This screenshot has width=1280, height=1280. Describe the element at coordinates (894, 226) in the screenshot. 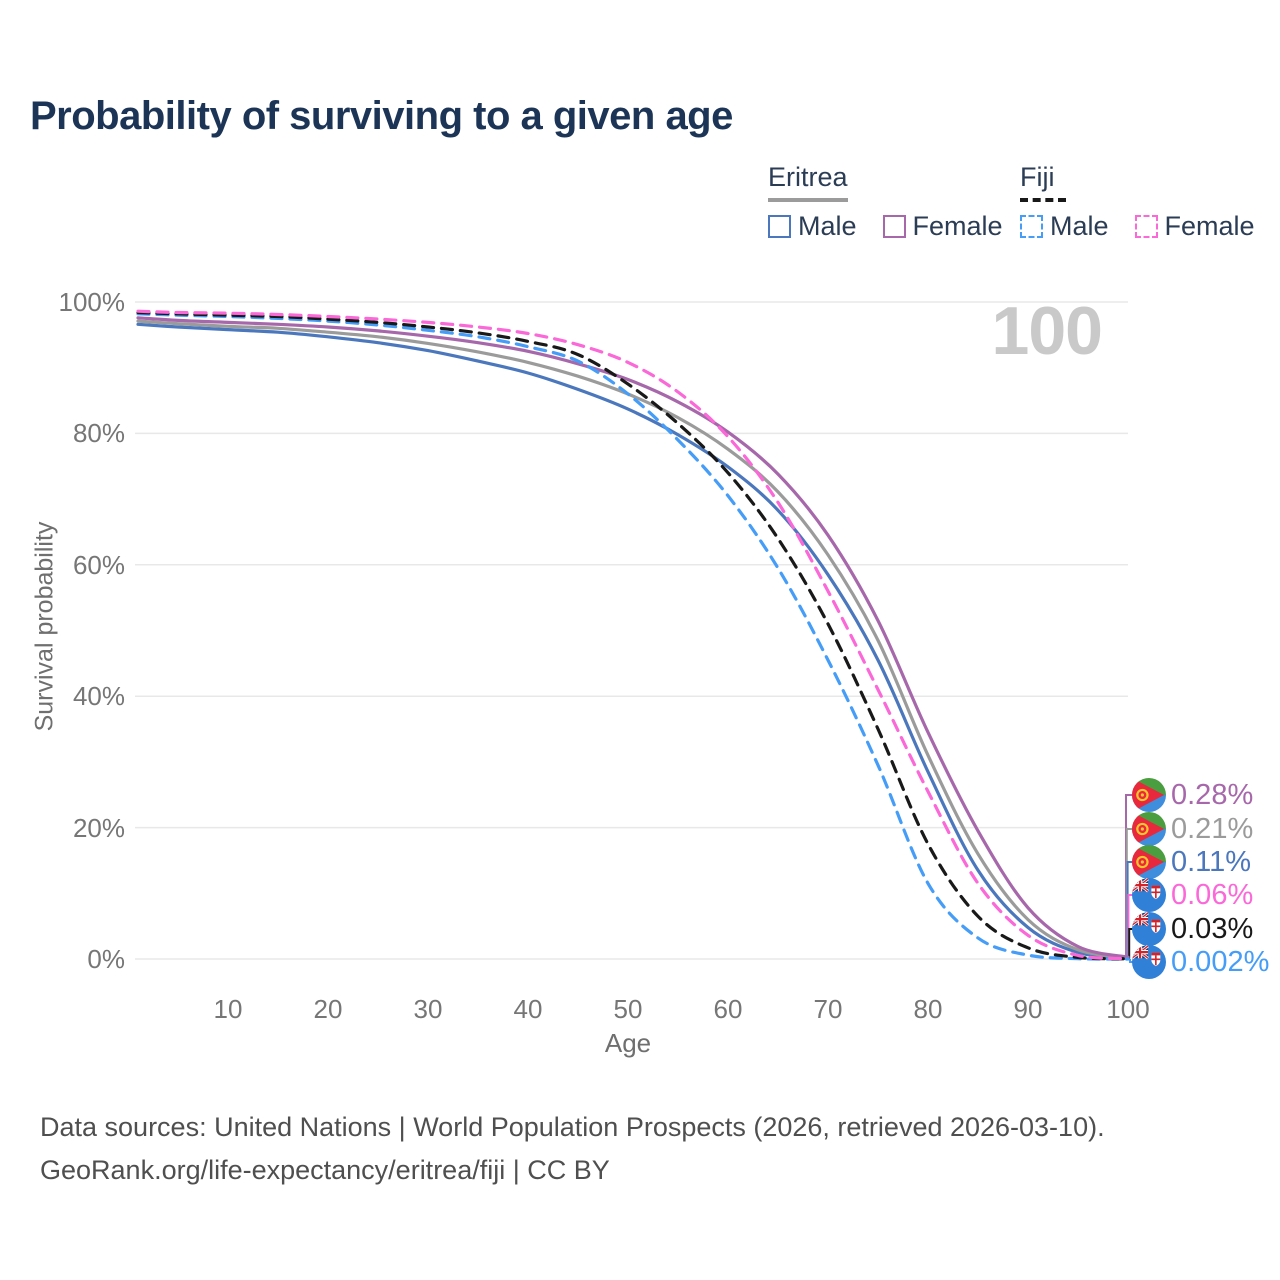

I see `legend-swatch-eritrea-female` at that location.